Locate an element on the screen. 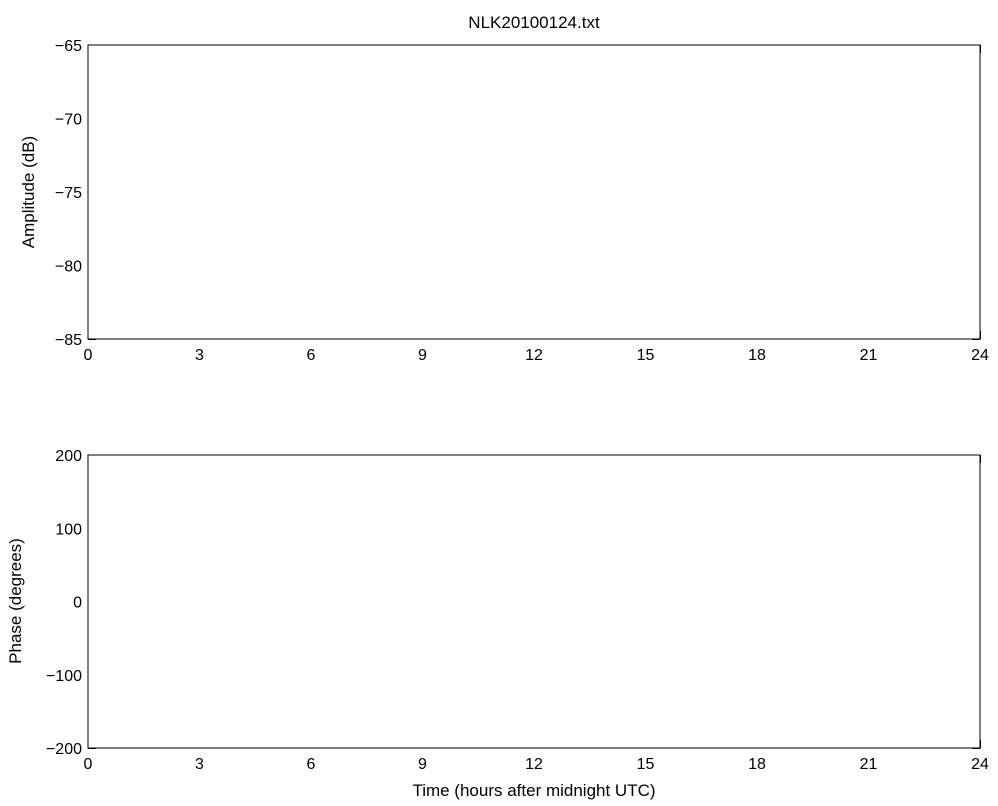  phase-y-axis-label: Phase (degrees) is located at coordinates (15, 601).